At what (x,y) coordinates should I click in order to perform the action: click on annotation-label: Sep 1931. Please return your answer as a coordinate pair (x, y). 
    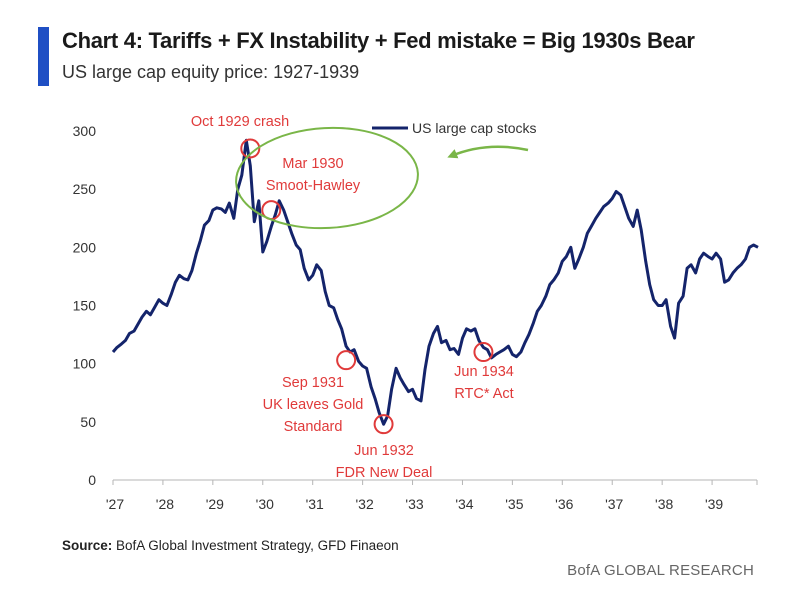
    Looking at the image, I should click on (313, 383).